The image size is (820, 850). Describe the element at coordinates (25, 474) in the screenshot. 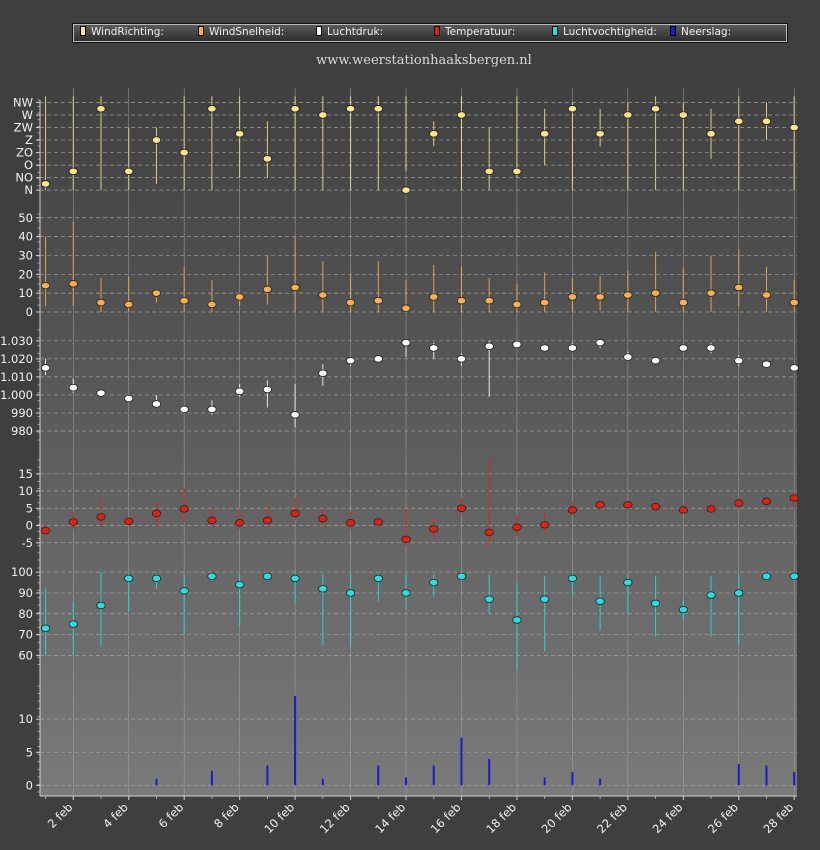

I see `temperature-tick-label: 15` at that location.